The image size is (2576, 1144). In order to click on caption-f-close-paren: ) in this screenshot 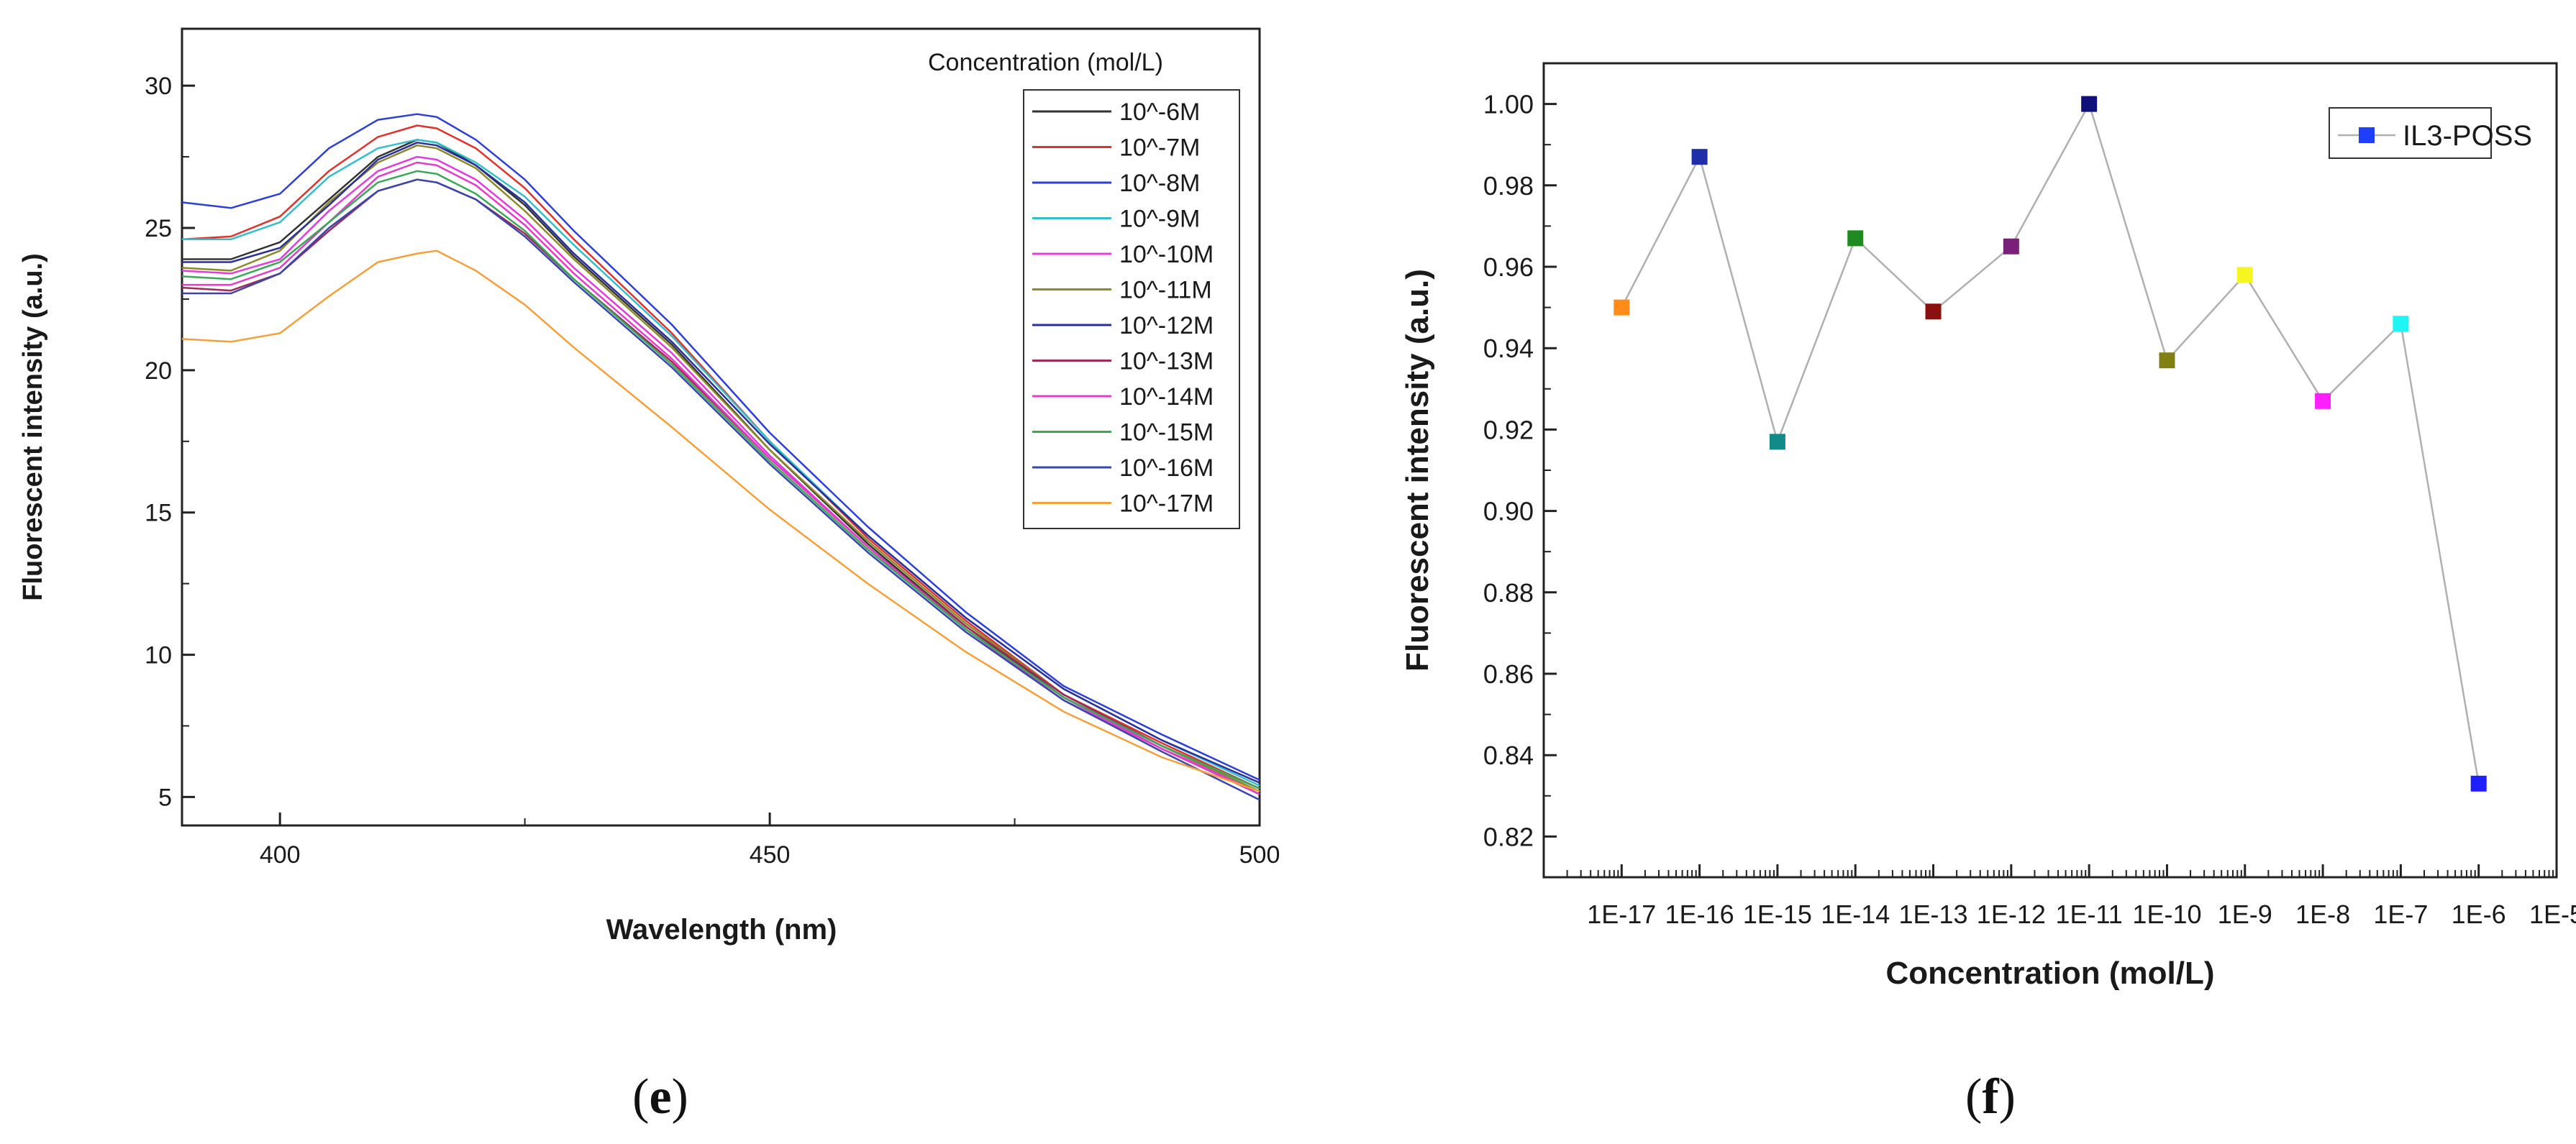, I will do `click(2007, 1097)`.